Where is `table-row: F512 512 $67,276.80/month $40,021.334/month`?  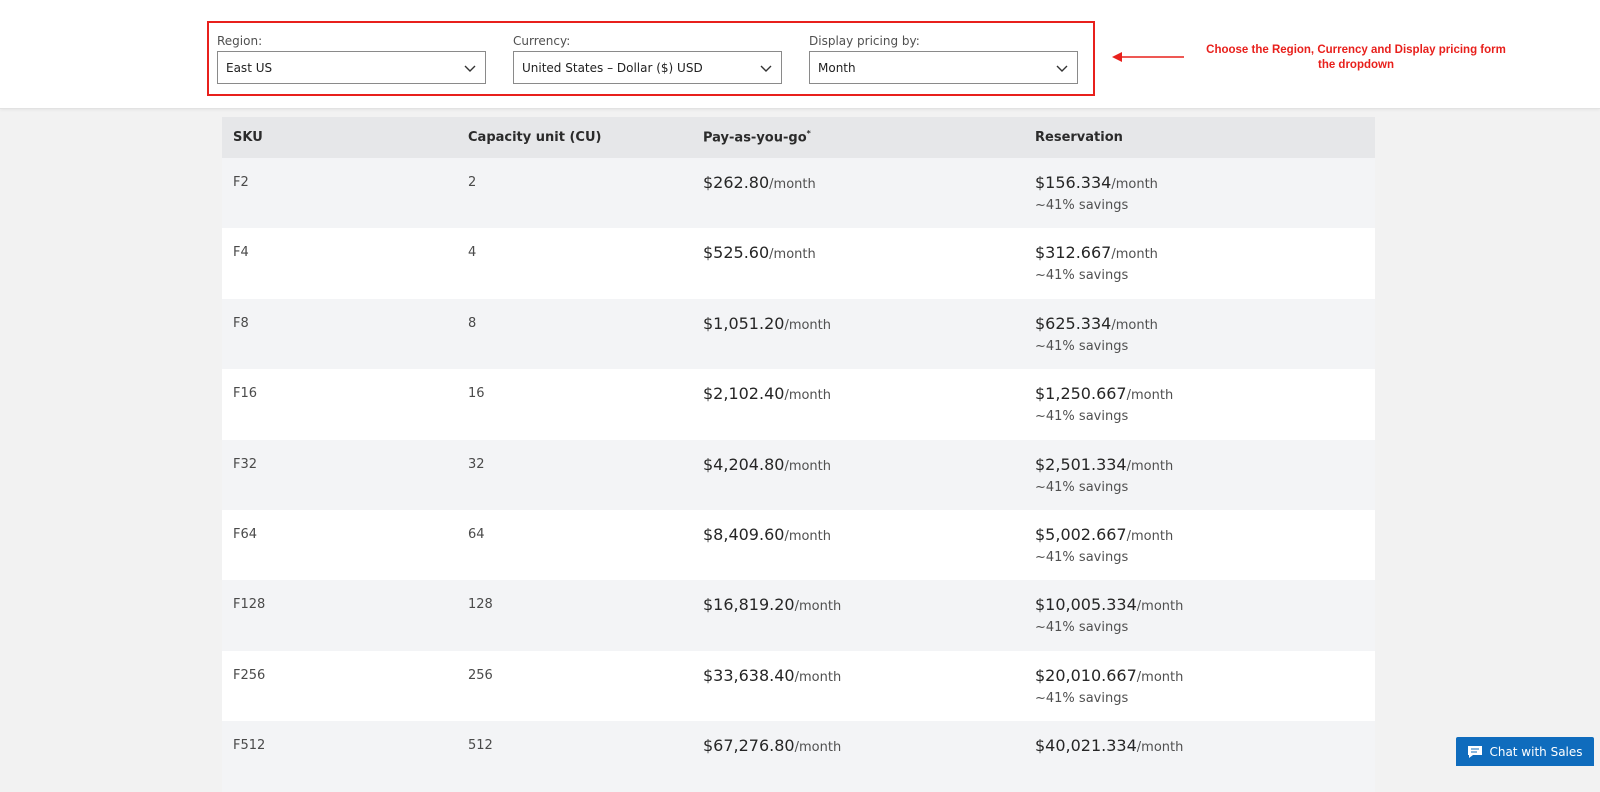 table-row: F512 512 $67,276.80/month $40,021.334/month is located at coordinates (798, 756).